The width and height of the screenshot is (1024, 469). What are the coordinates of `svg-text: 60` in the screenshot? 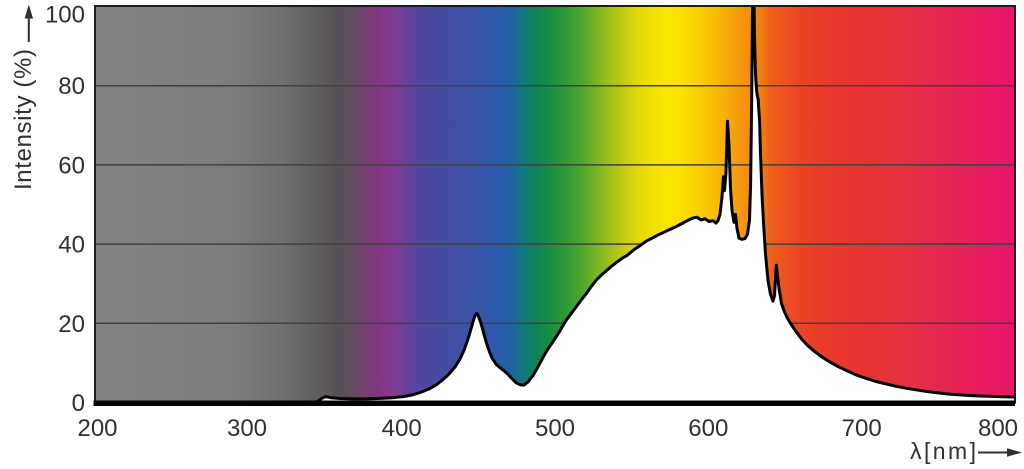 It's located at (71, 165).